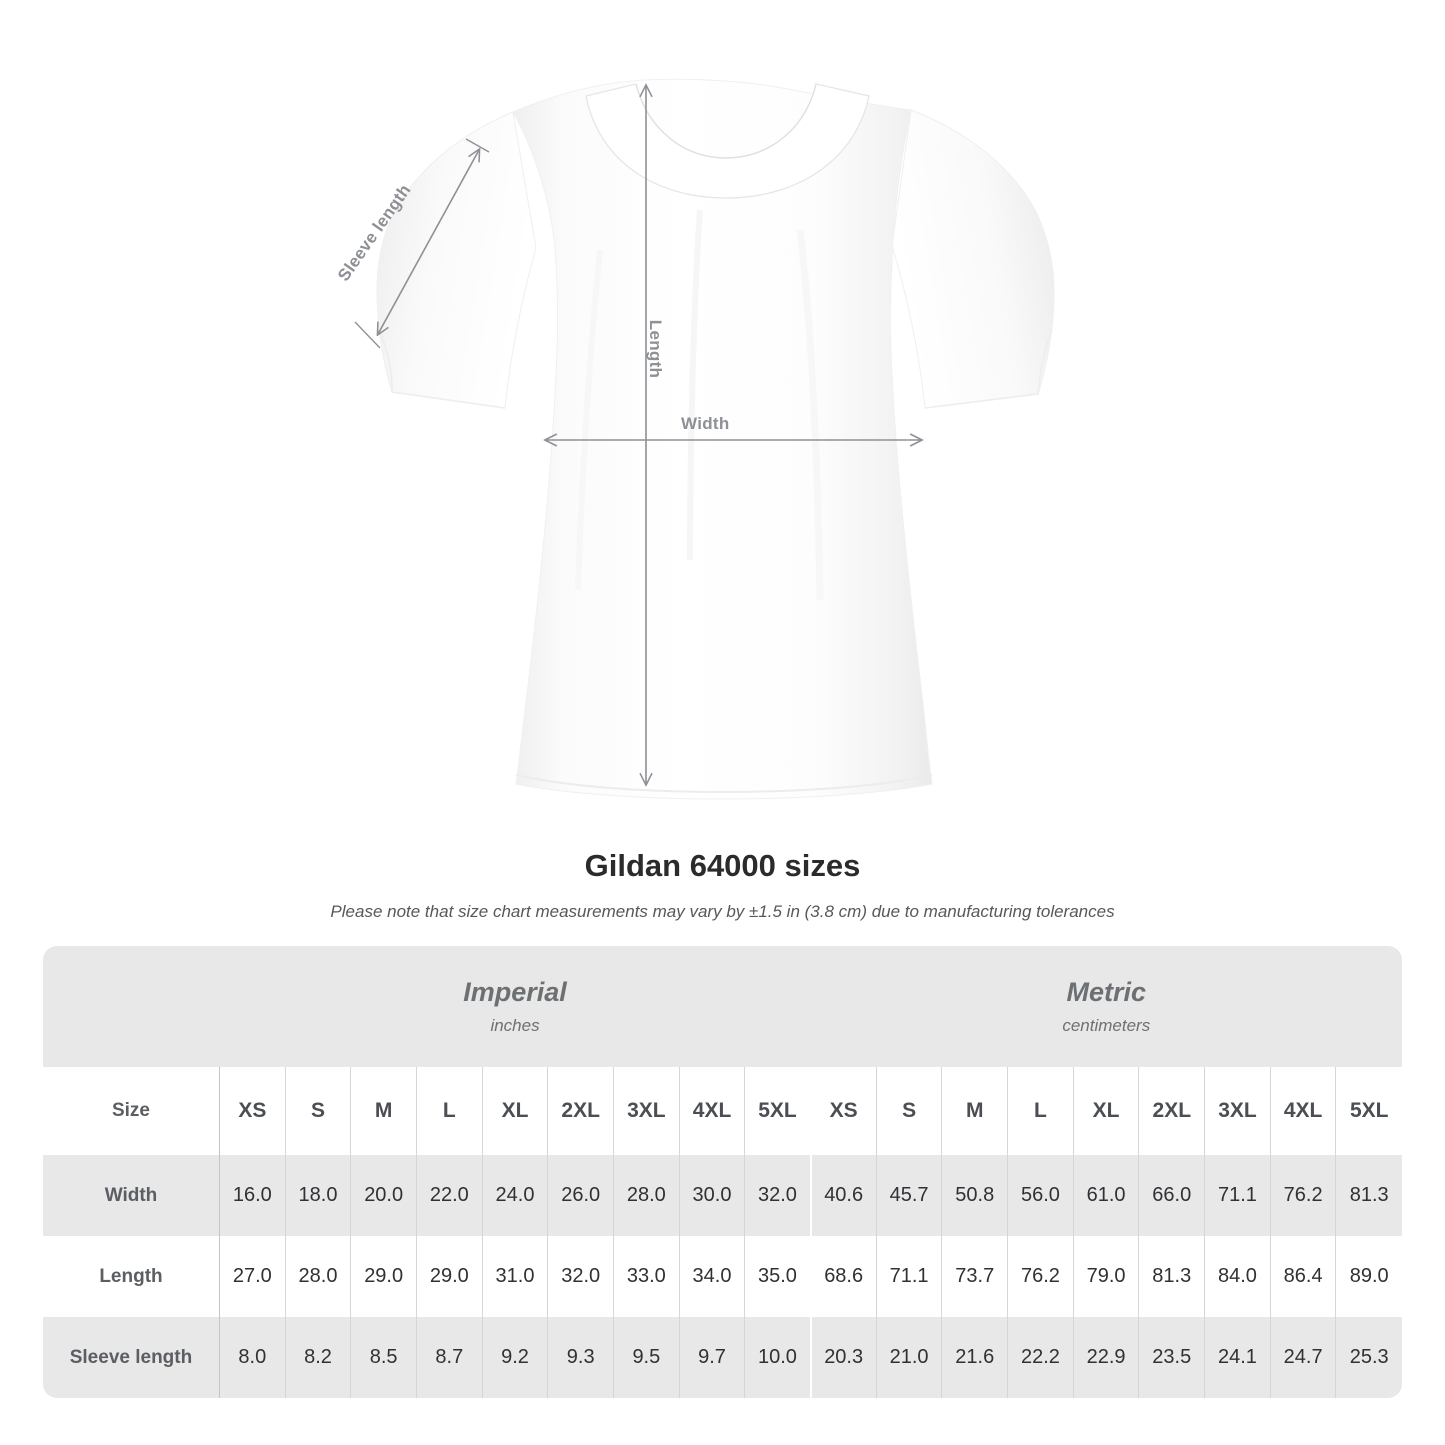  Describe the element at coordinates (383, 1276) in the screenshot. I see `cell-length-imperial-m: 29.0` at that location.